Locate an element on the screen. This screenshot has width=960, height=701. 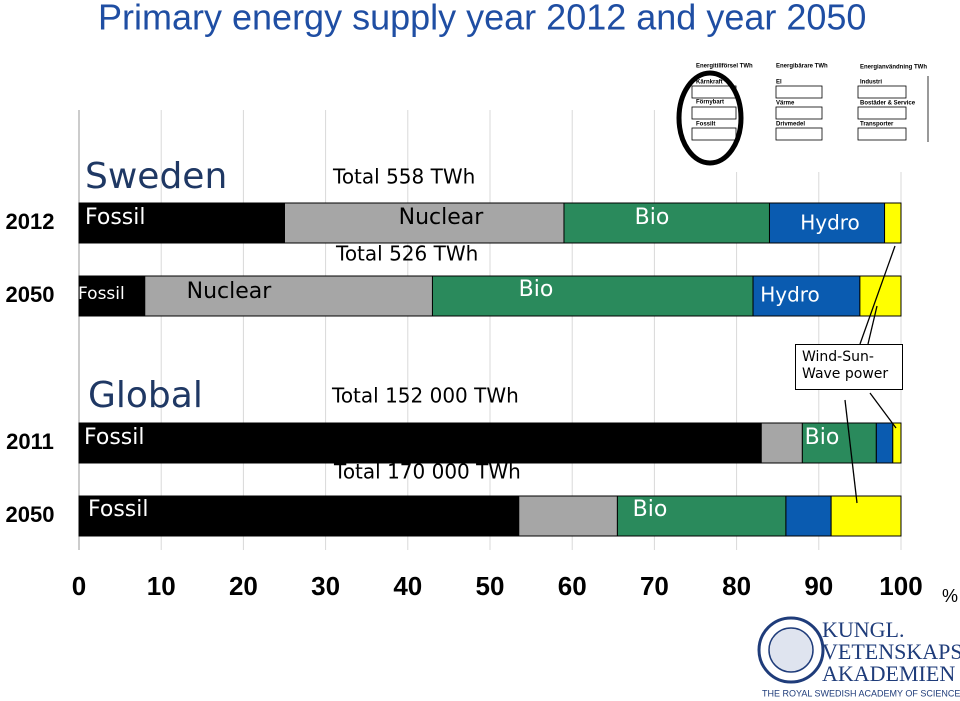
logo-text: AKADEMIEN is located at coordinates (888, 673).